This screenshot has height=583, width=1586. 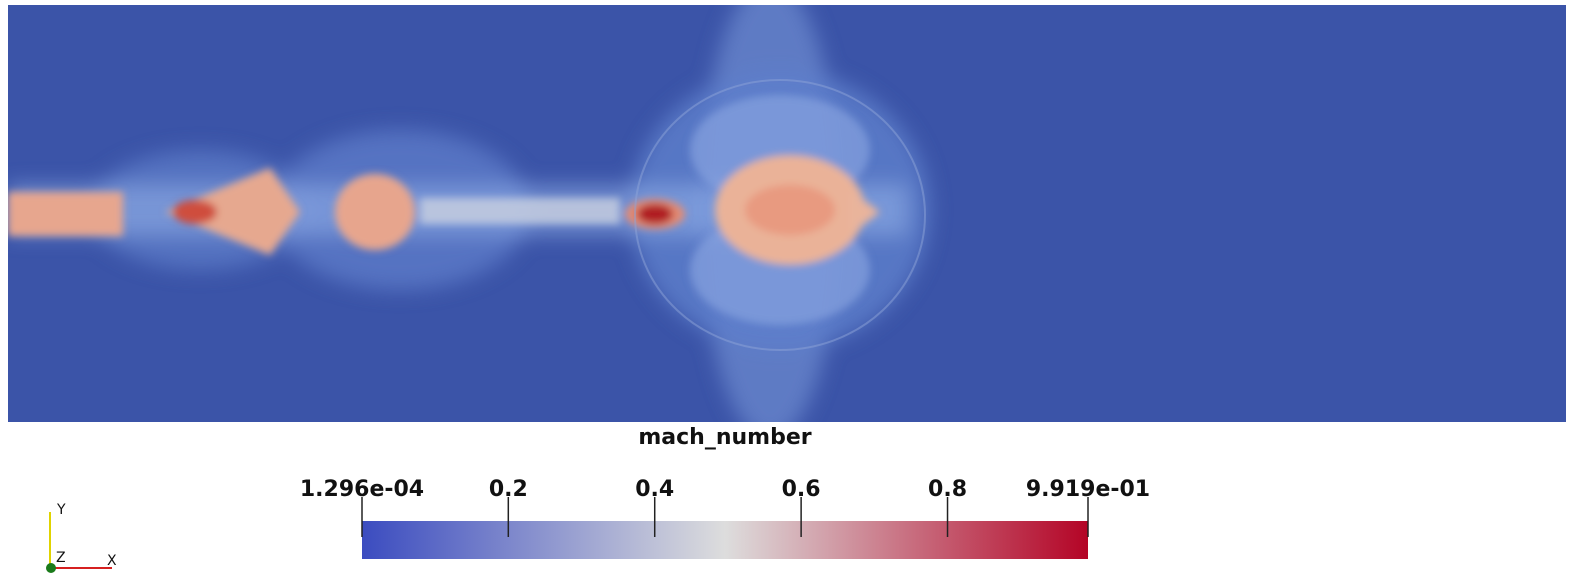 What do you see at coordinates (61, 558) in the screenshot?
I see `z-axis-label: Z` at bounding box center [61, 558].